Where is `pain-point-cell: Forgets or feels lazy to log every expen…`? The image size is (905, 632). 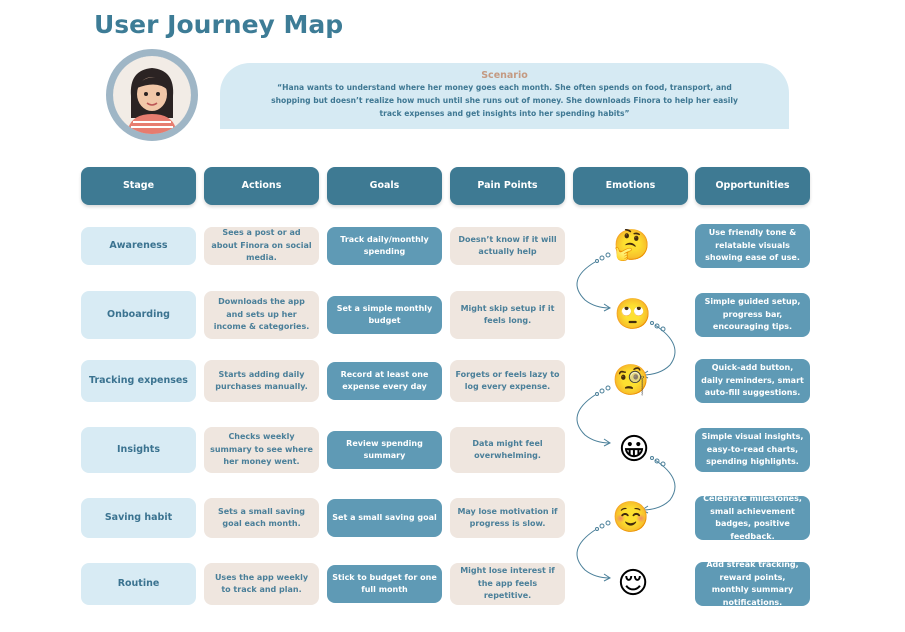 pain-point-cell: Forgets or feels lazy to log every expen… is located at coordinates (507, 381).